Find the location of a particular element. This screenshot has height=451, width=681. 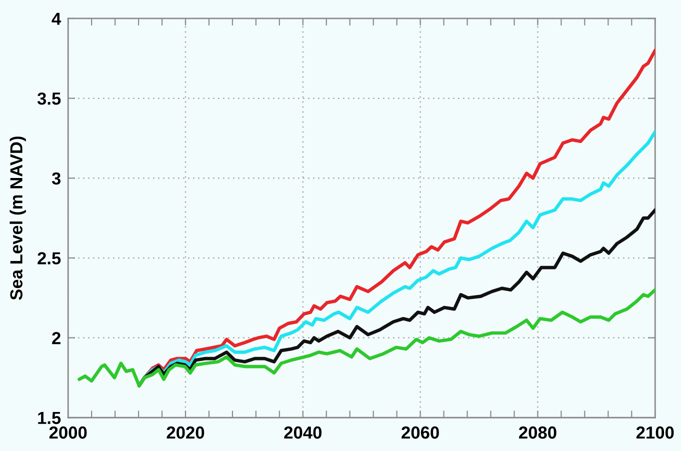

y-axis-title: Sea Level (m NAVD) is located at coordinates (18, 218).